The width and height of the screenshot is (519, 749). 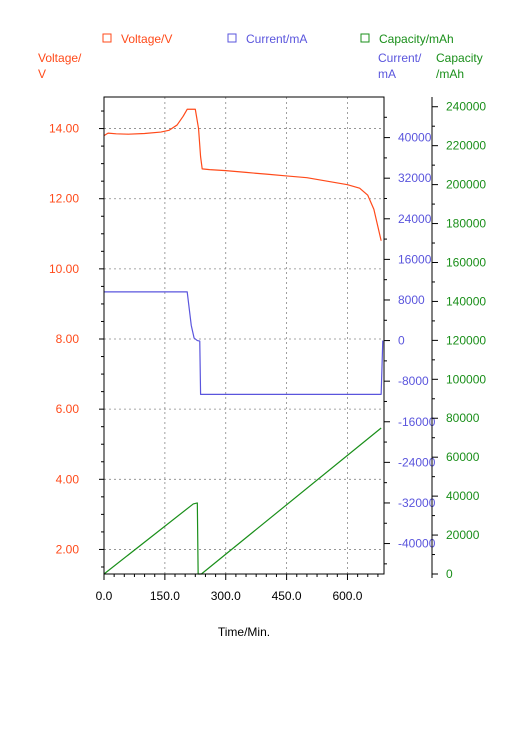 I want to click on voltage-tick-label: 10.00, so click(x=64, y=269).